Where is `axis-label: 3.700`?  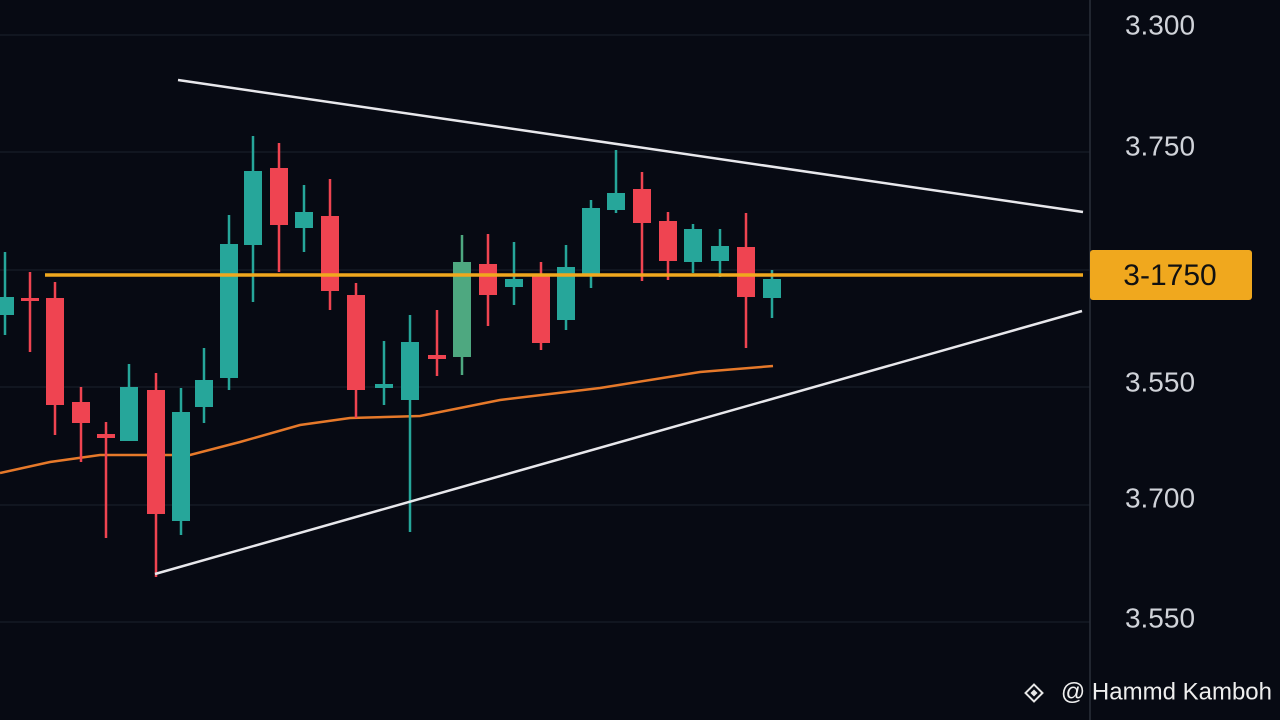
axis-label: 3.700 is located at coordinates (1160, 497).